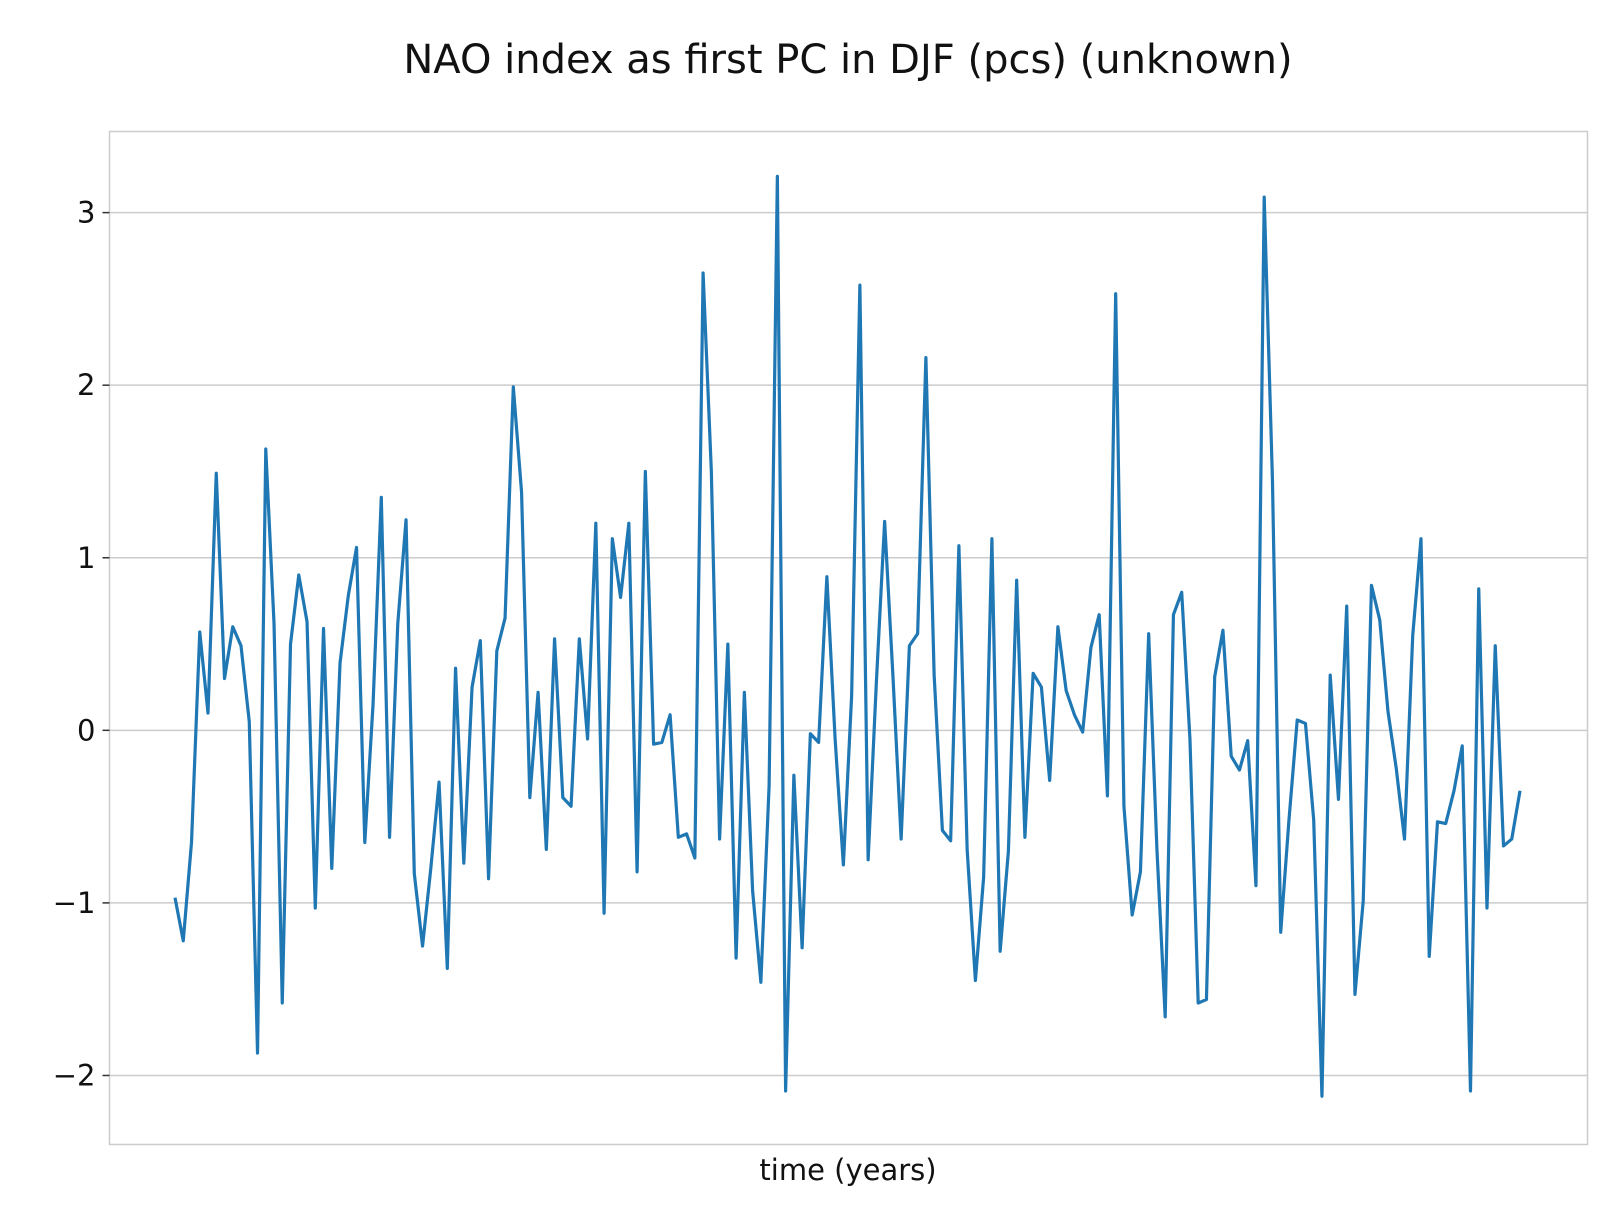  What do you see at coordinates (81, 644) in the screenshot?
I see `y-axis: 3 2 1 0 −1 −2` at bounding box center [81, 644].